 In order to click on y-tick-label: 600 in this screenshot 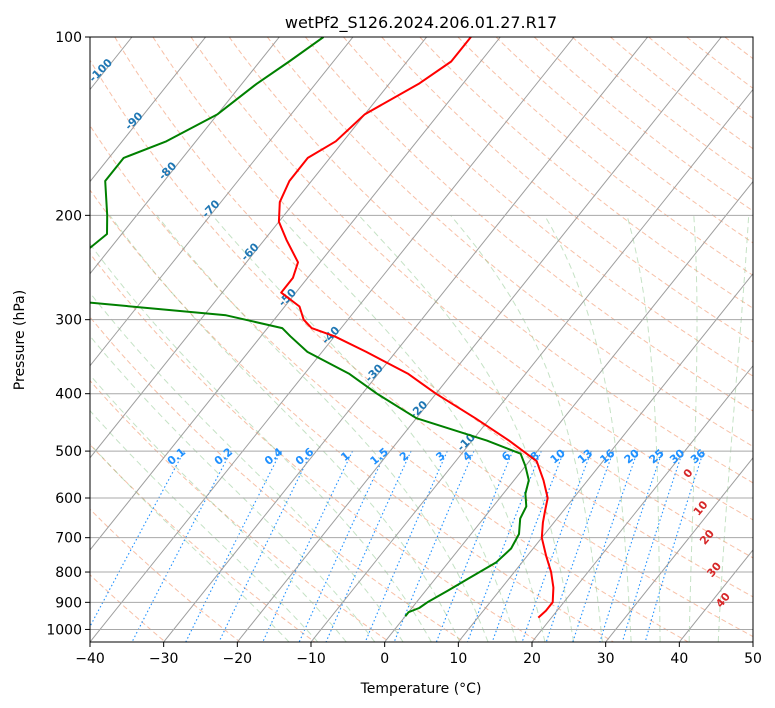, I will do `click(68, 499)`.